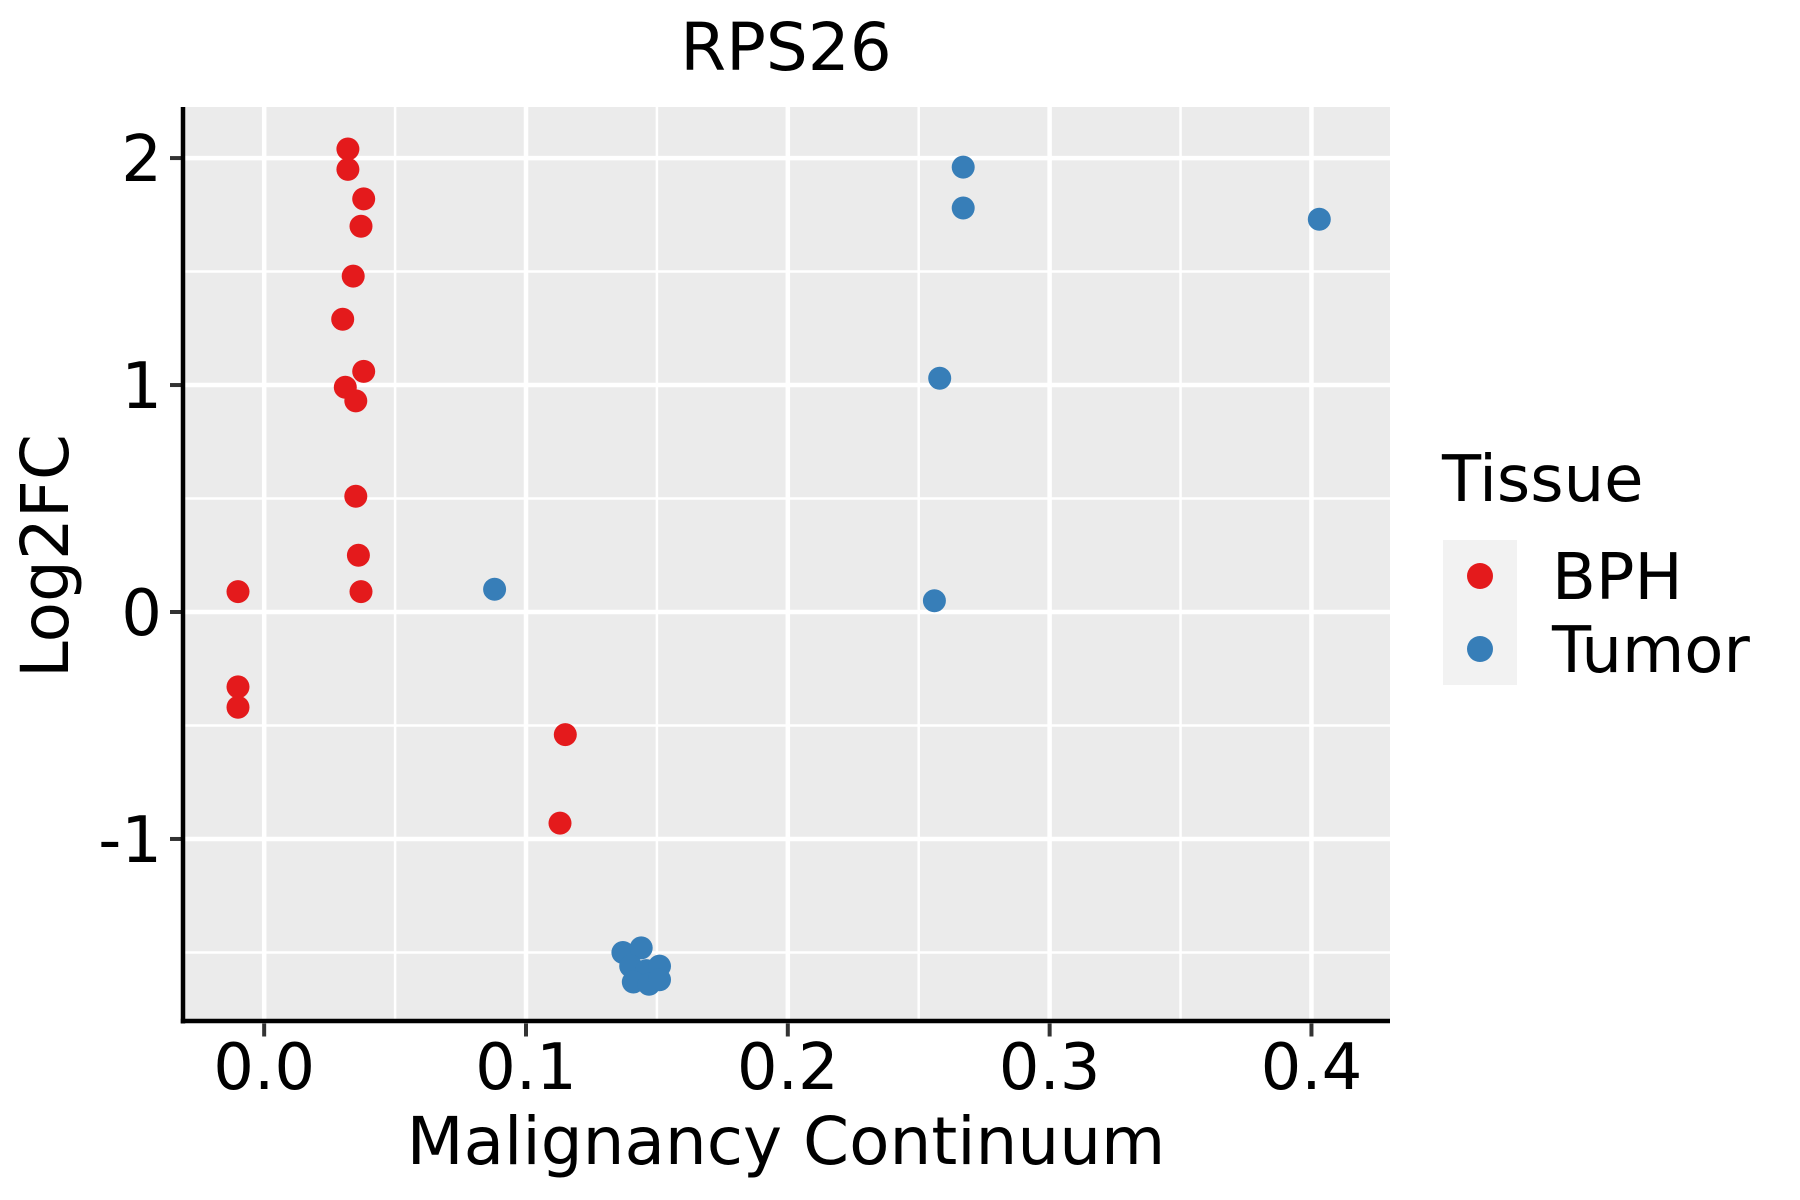 This screenshot has height=1200, width=1800. What do you see at coordinates (526, 1068) in the screenshot?
I see `x-tick-label: 0.1` at bounding box center [526, 1068].